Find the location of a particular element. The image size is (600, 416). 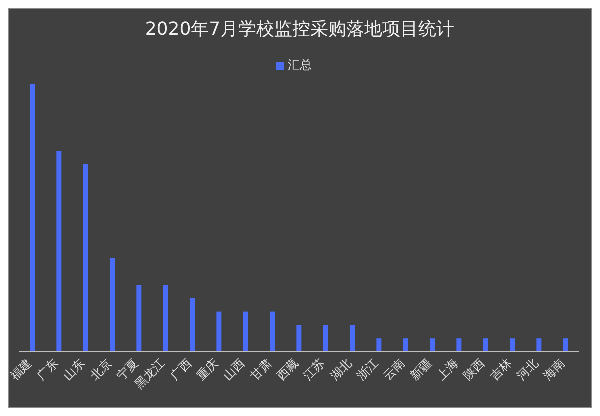

x-tick-label: 吉林 is located at coordinates (501, 370).